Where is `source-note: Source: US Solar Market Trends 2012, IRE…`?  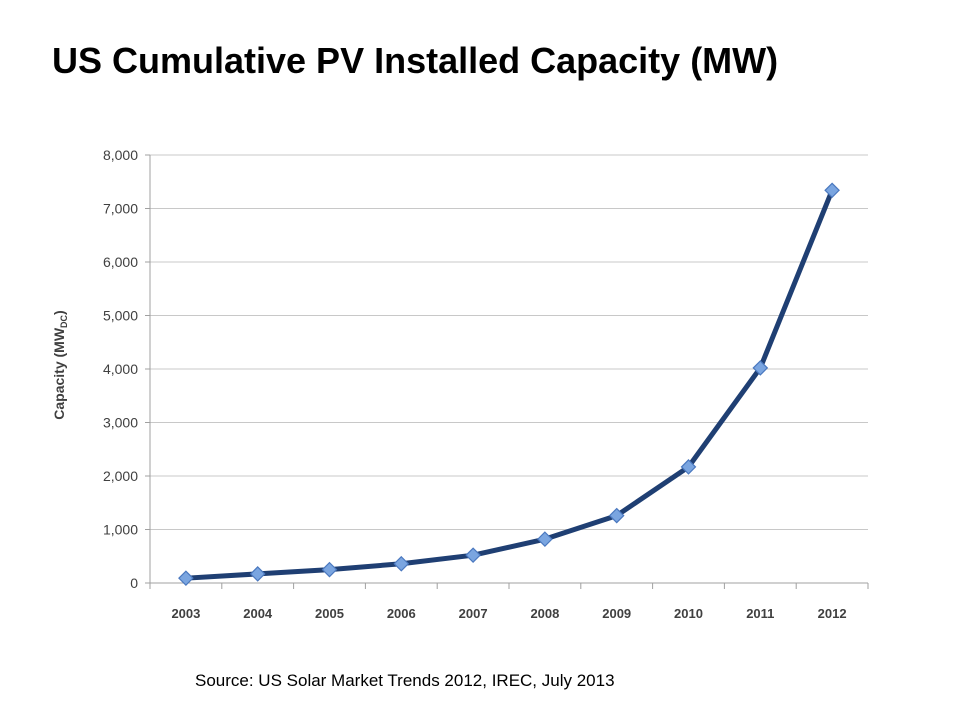 source-note: Source: US Solar Market Trends 2012, IRE… is located at coordinates (405, 680).